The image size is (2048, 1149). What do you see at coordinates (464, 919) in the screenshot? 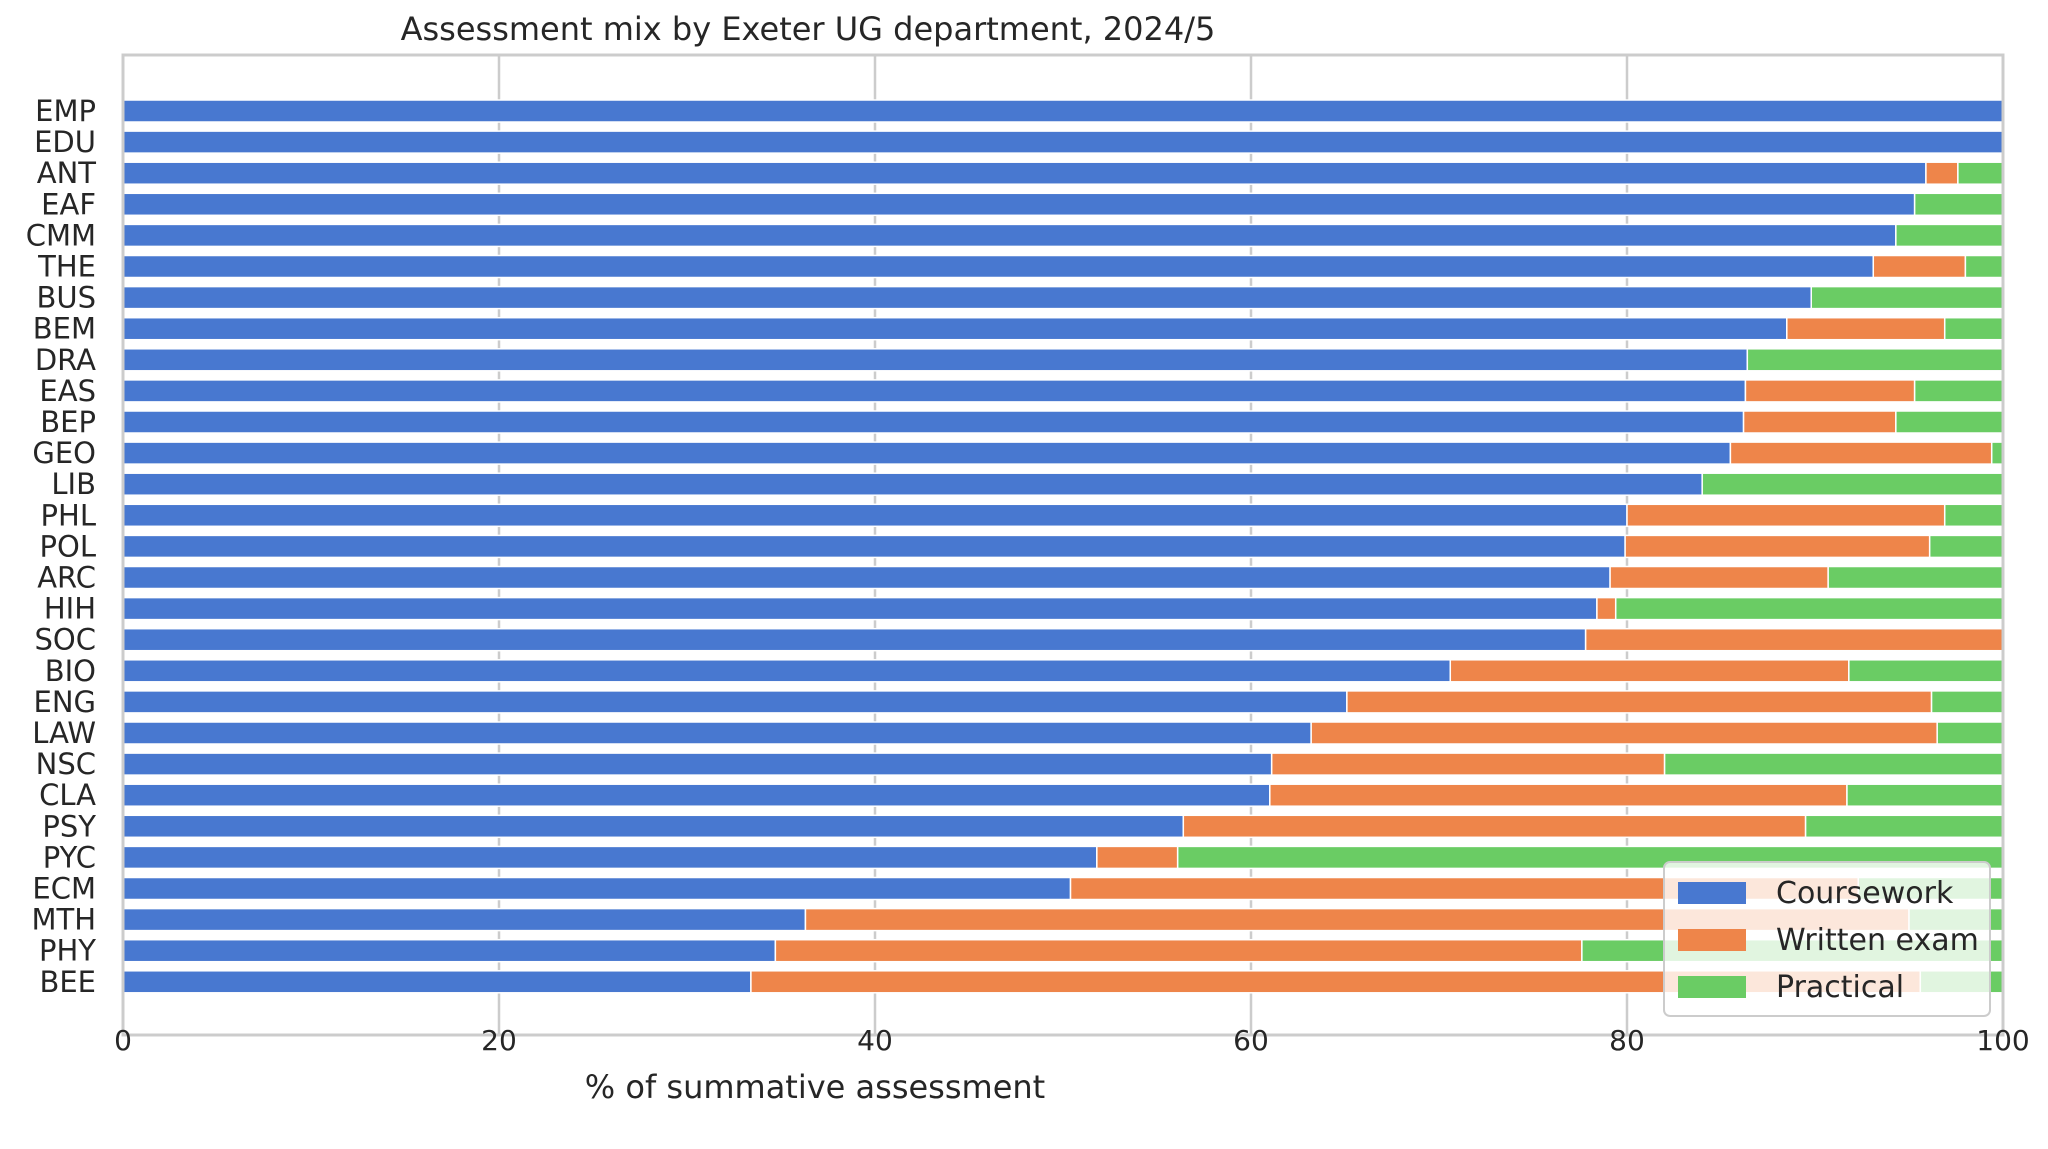
I see `bar-mth-coursework` at bounding box center [464, 919].